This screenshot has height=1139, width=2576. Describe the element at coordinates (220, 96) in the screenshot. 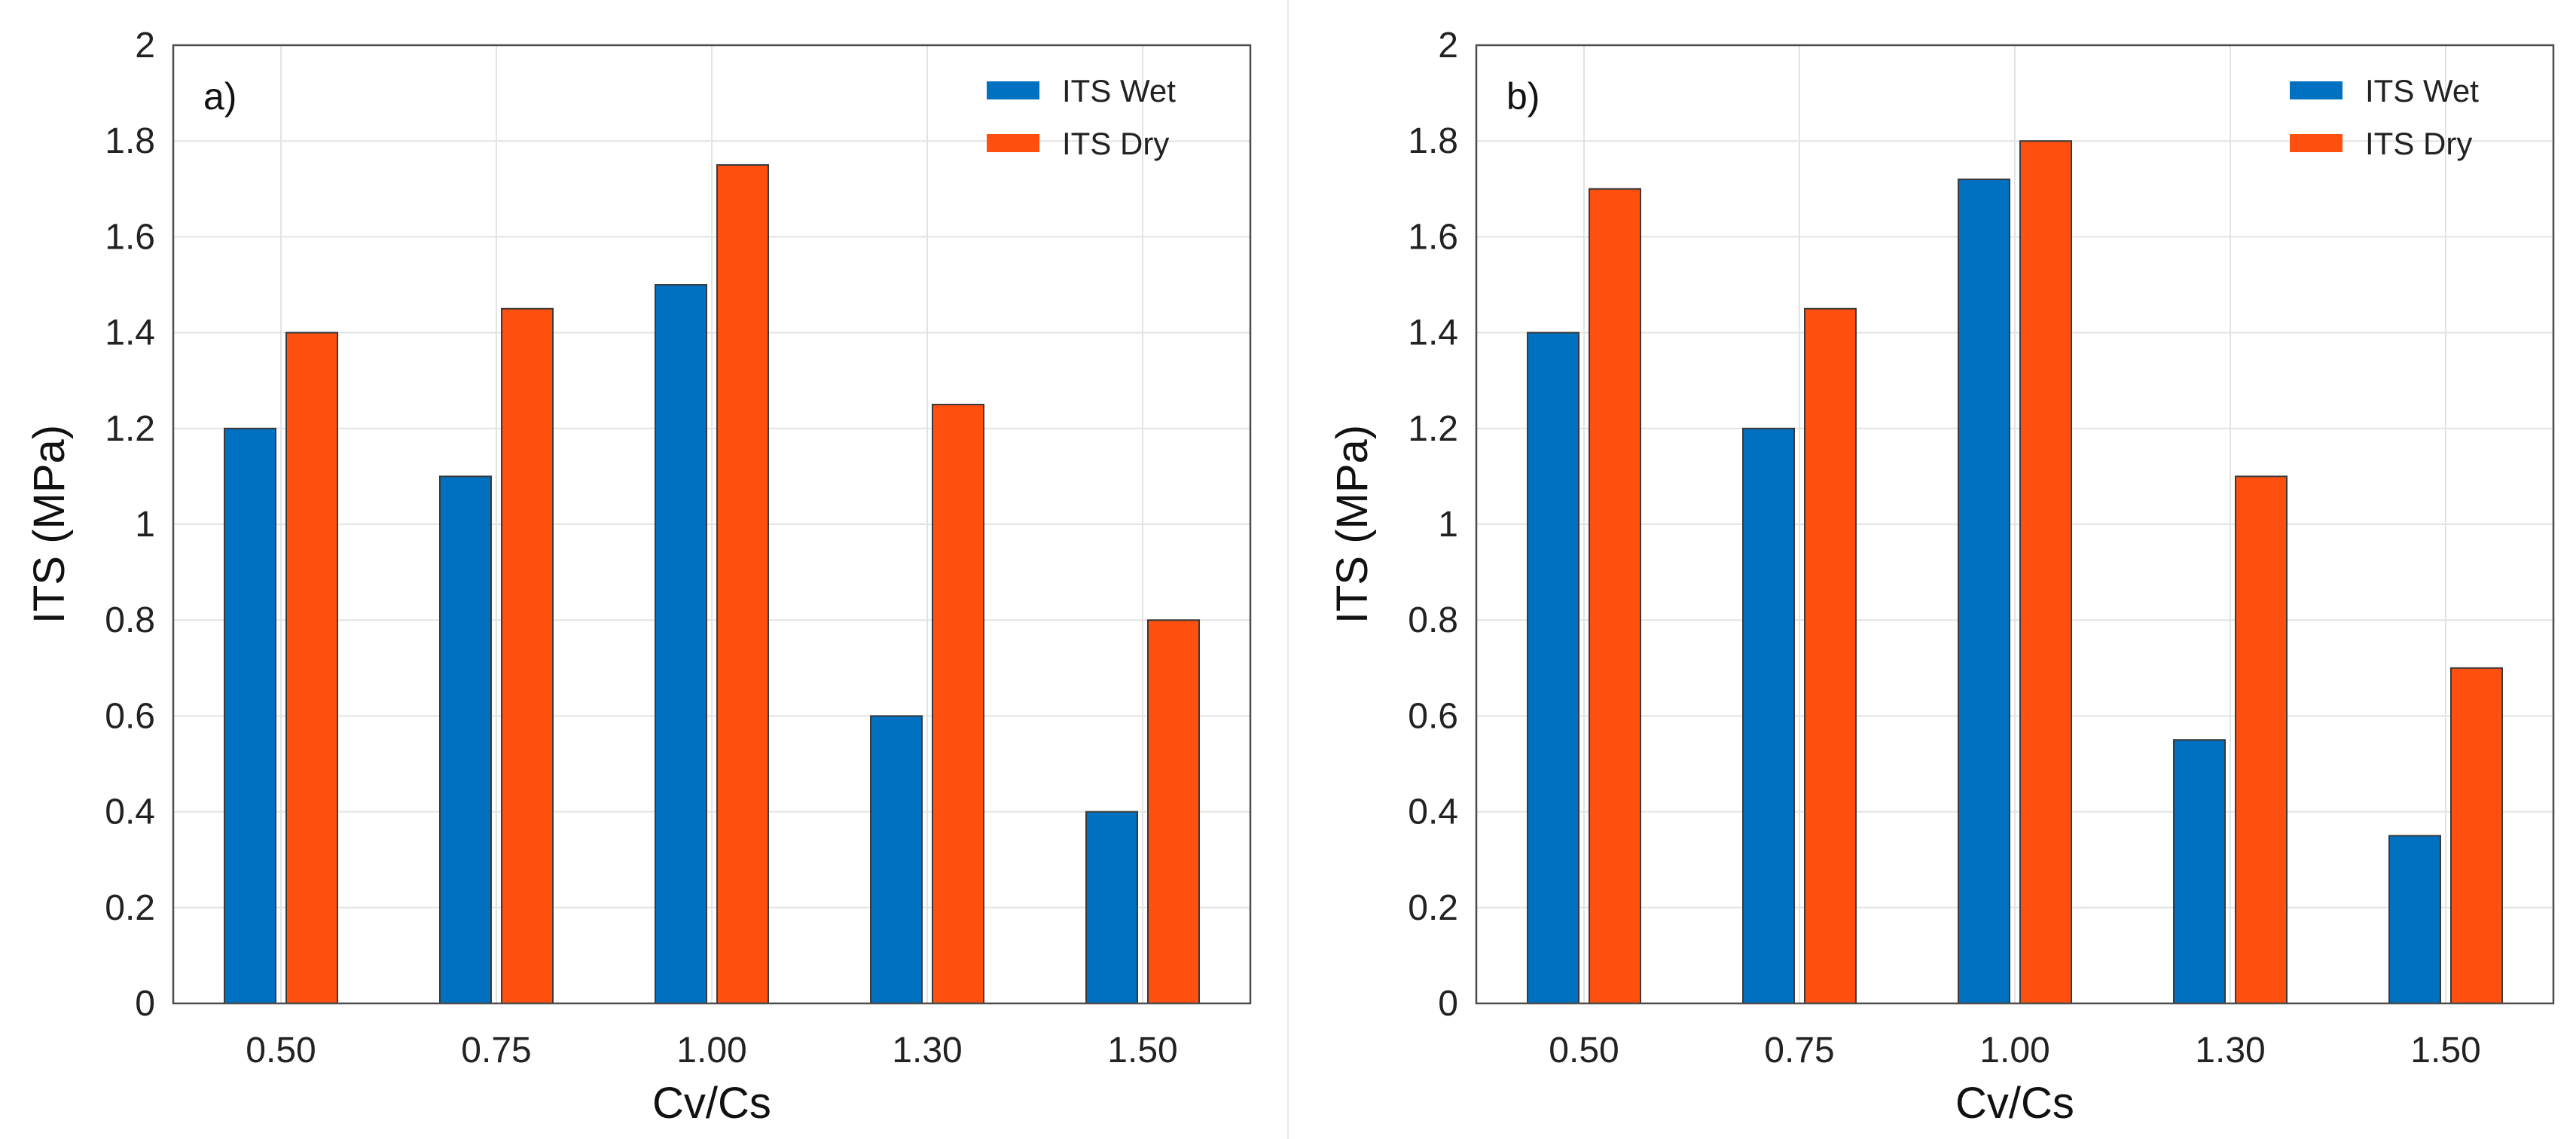

I see `panel-label: a)` at that location.